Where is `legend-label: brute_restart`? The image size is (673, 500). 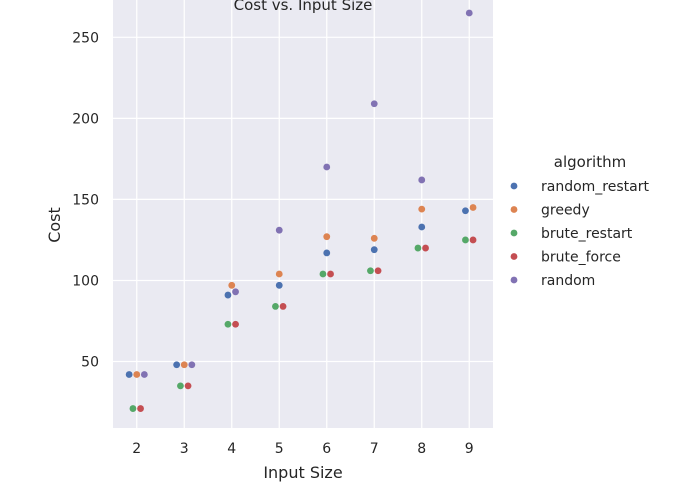
legend-label: brute_restart is located at coordinates (587, 234).